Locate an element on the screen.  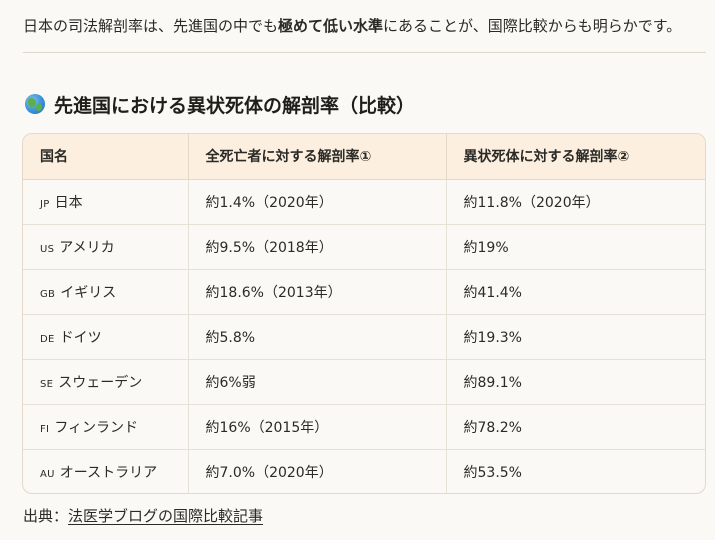
country-cell: AU オーストラリア is located at coordinates (106, 471).